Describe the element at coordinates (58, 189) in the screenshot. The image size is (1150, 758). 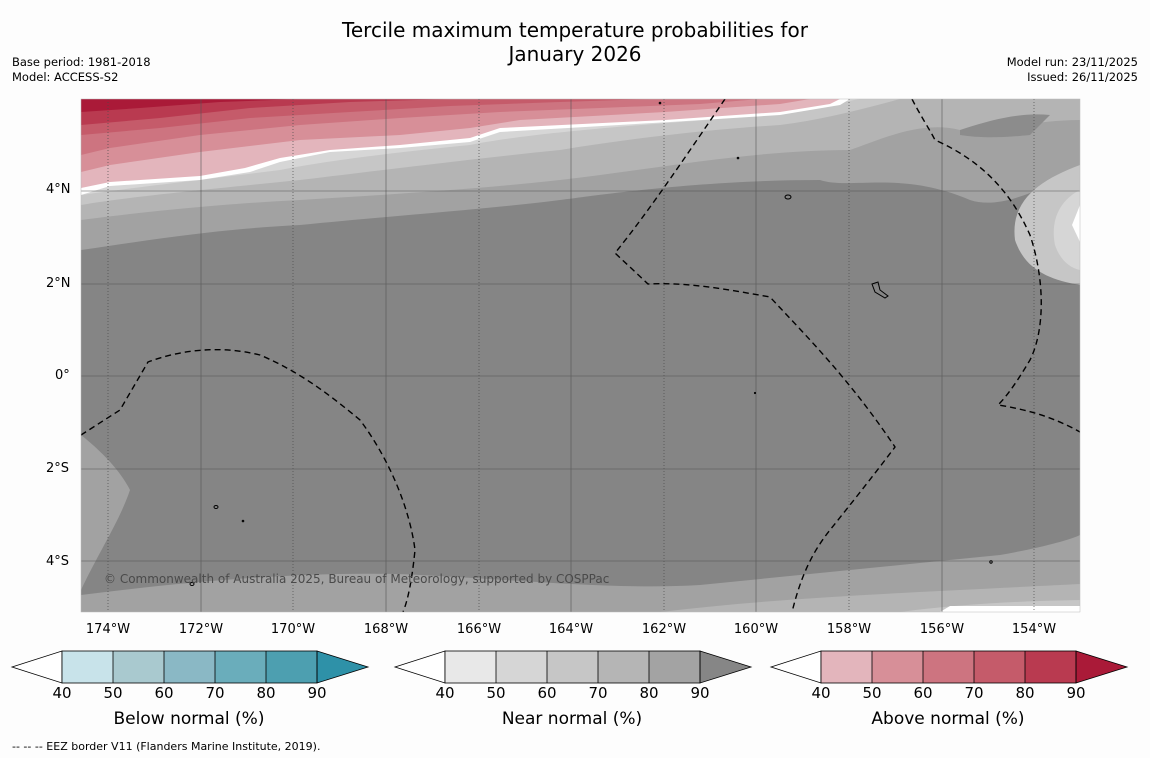
I see `lat-label-4n: 4°N` at that location.